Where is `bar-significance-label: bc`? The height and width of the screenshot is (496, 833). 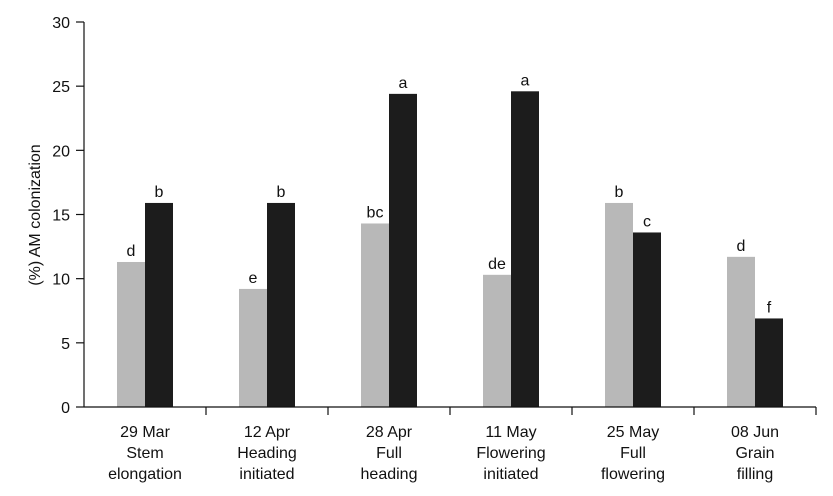 bar-significance-label: bc is located at coordinates (375, 212).